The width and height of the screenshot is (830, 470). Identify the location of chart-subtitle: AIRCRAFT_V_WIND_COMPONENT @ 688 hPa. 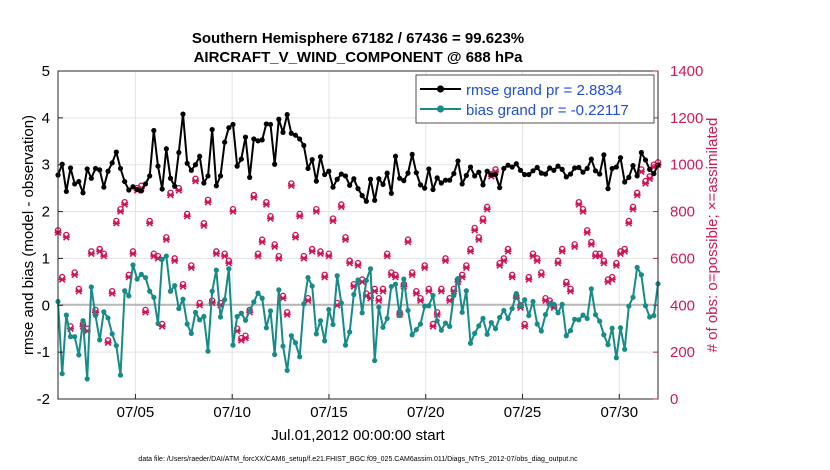
(359, 57).